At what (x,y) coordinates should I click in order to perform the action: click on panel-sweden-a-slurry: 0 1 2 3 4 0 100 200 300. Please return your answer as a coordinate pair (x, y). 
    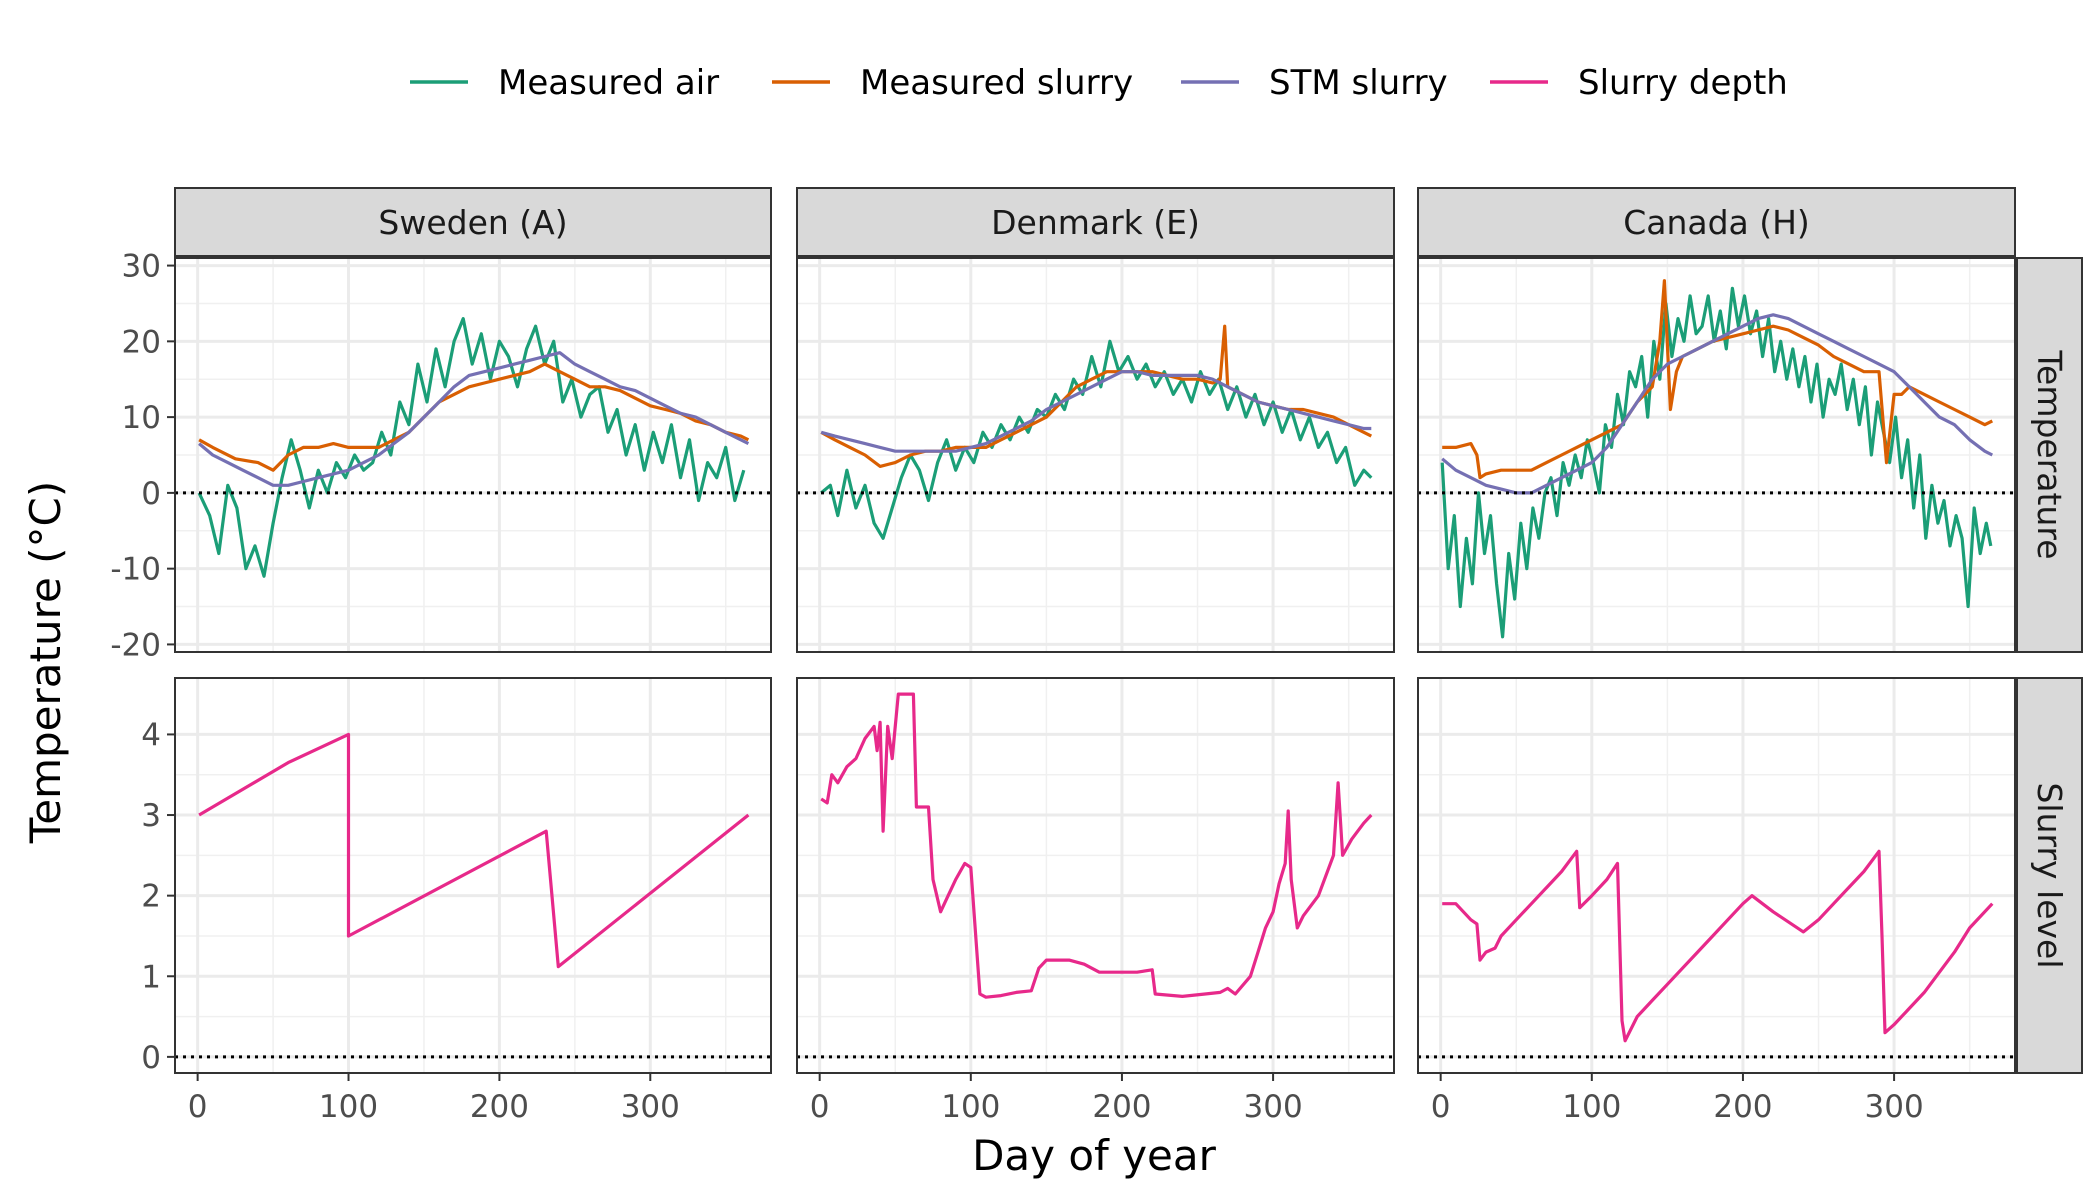
    Looking at the image, I should click on (456, 901).